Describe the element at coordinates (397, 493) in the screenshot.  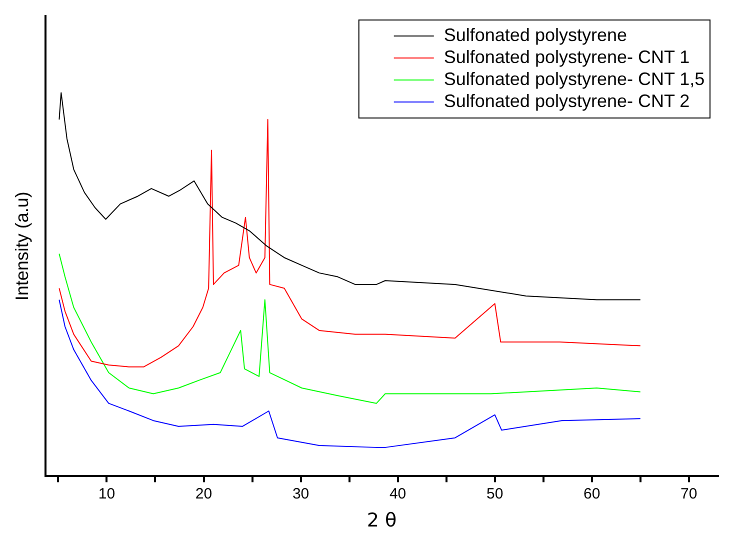
I see `x-tick-label: 40` at that location.